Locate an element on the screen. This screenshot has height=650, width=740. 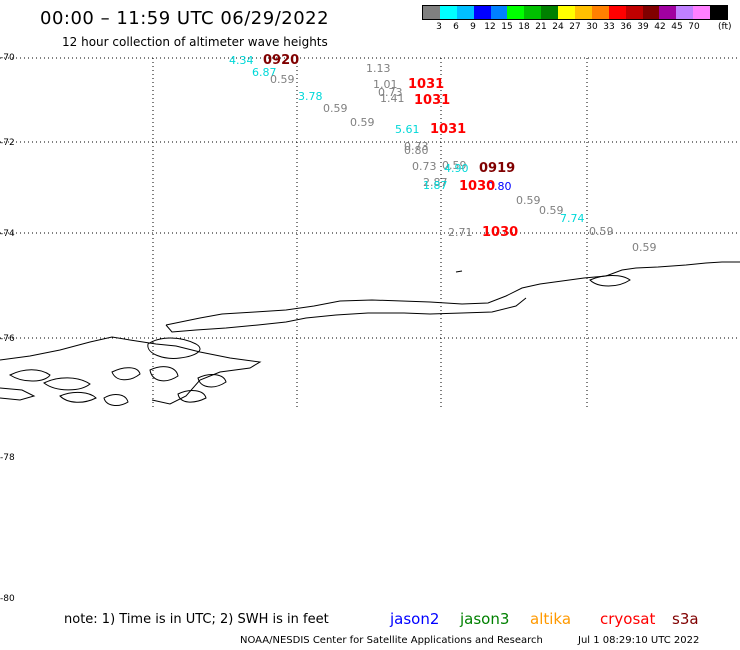
color-scale-tick: 18 is located at coordinates (524, 27).